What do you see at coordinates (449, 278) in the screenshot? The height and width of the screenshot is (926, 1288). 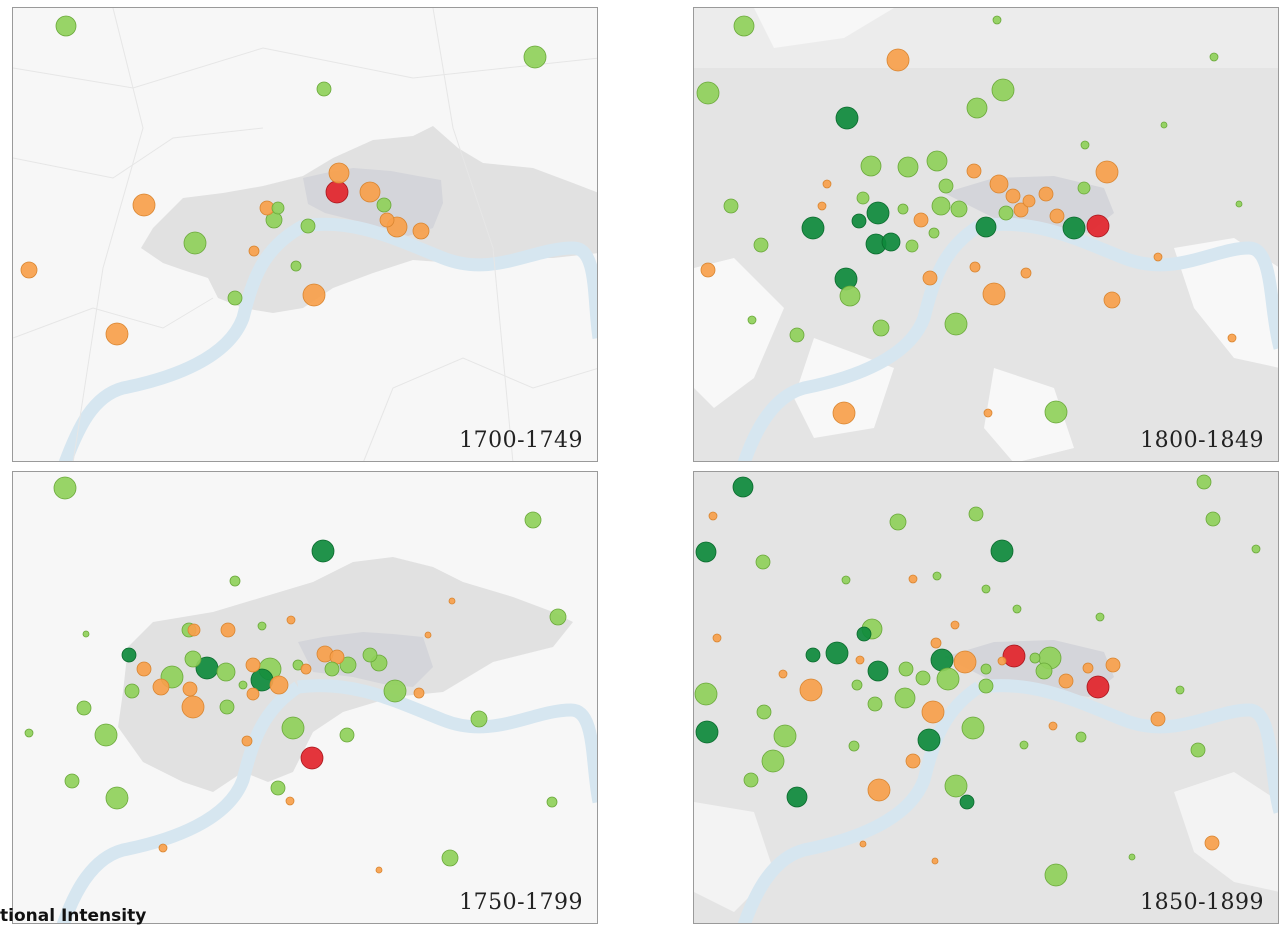 I see `river` at bounding box center [449, 278].